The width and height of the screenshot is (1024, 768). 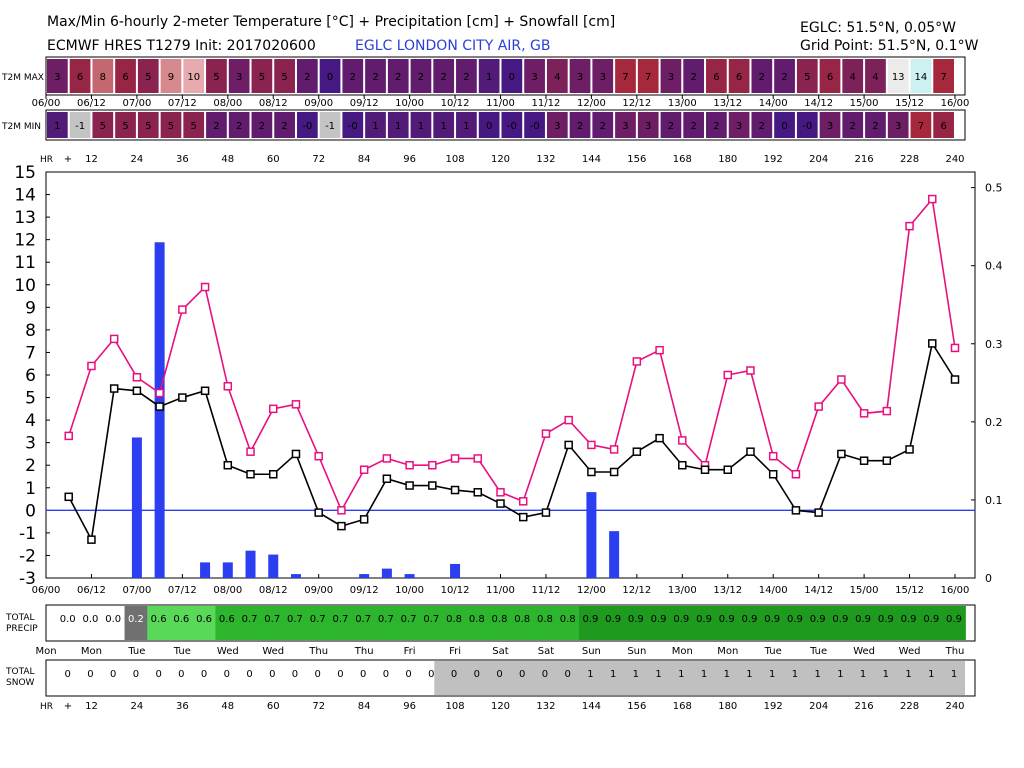 I want to click on snow-shaded-region, so click(x=699, y=678).